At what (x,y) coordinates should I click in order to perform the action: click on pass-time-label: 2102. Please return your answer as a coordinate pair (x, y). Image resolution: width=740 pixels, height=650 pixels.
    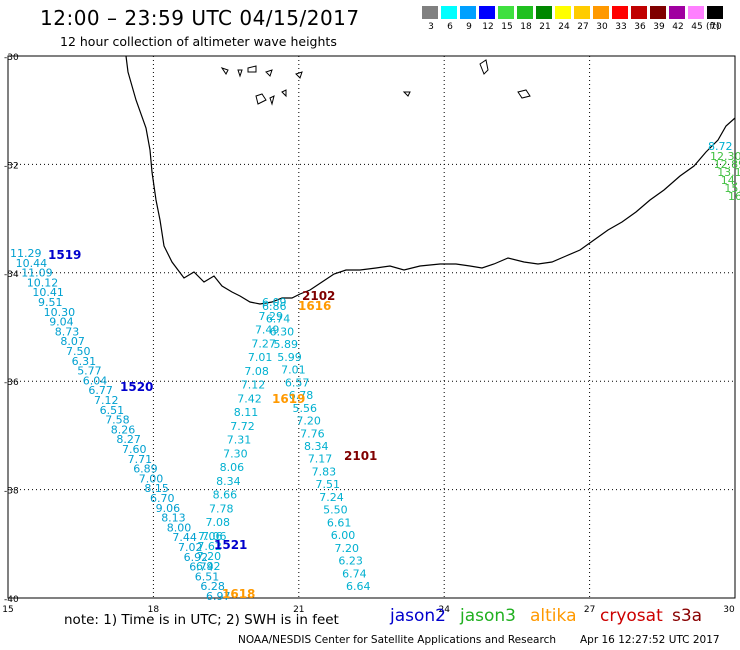
    Looking at the image, I should click on (318, 296).